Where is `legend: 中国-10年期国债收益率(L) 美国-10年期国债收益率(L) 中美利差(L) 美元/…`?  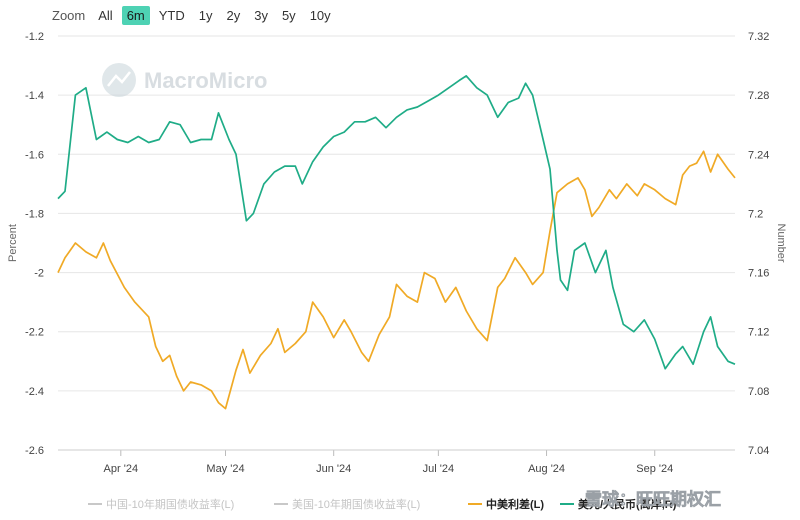
legend: 中国-10年期国债收益率(L) 美国-10年期国债收益率(L) 中美利差(L) 美元/… is located at coordinates (382, 504).